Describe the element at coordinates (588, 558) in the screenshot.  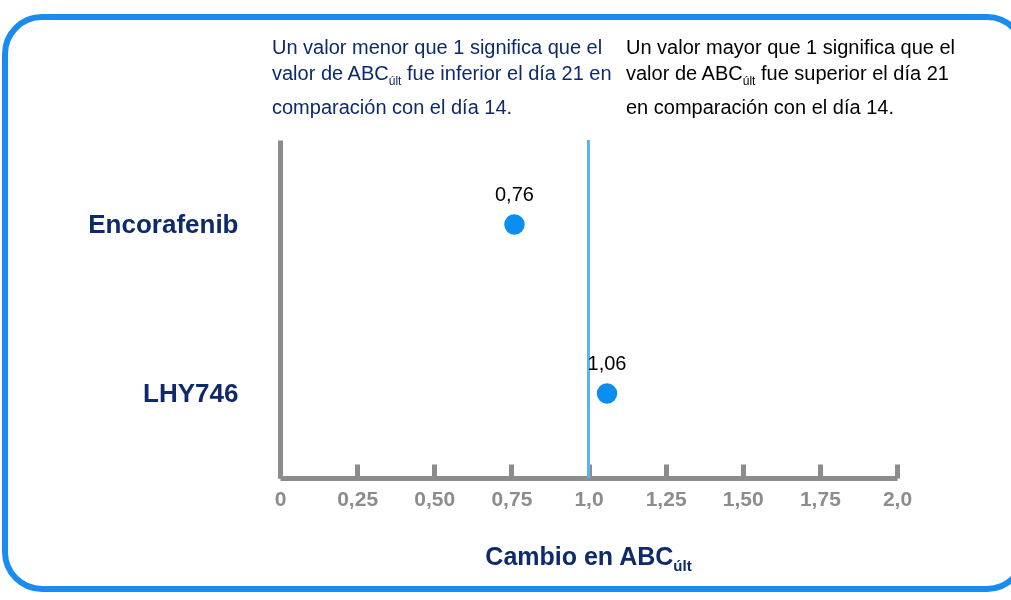
I see `x-axis-title: Cambio en ABC$_{últ}$` at that location.